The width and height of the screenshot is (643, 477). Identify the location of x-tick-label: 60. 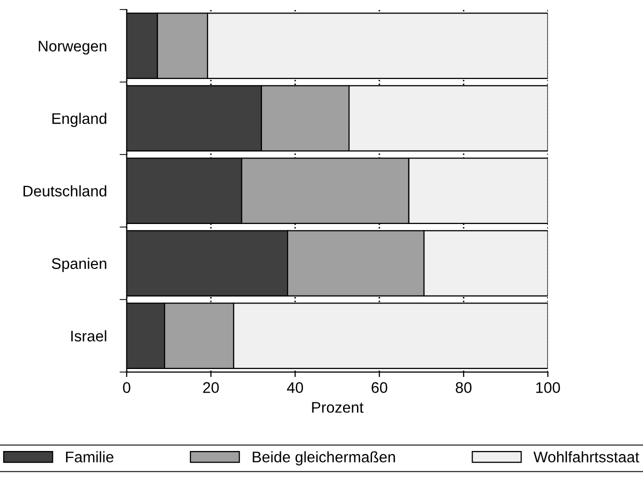
(380, 388).